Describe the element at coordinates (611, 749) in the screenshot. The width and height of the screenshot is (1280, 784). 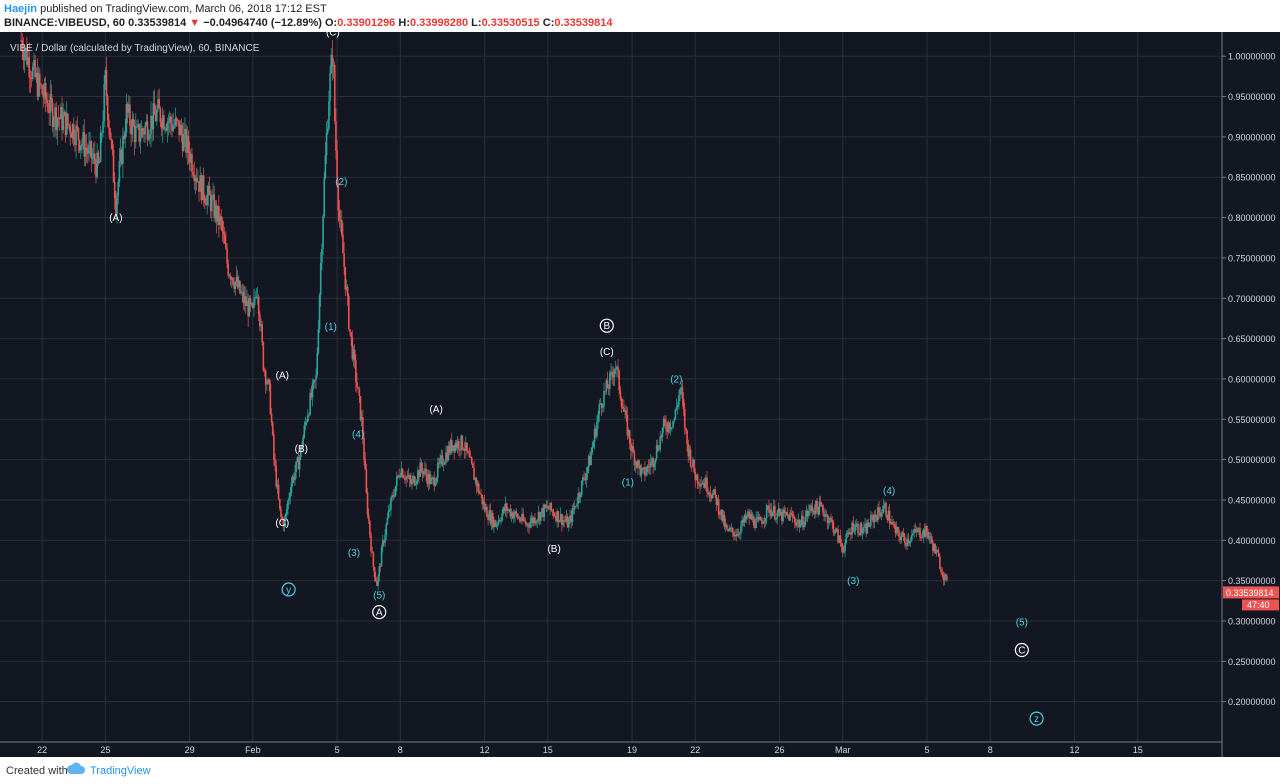
I see `time-axis-background` at that location.